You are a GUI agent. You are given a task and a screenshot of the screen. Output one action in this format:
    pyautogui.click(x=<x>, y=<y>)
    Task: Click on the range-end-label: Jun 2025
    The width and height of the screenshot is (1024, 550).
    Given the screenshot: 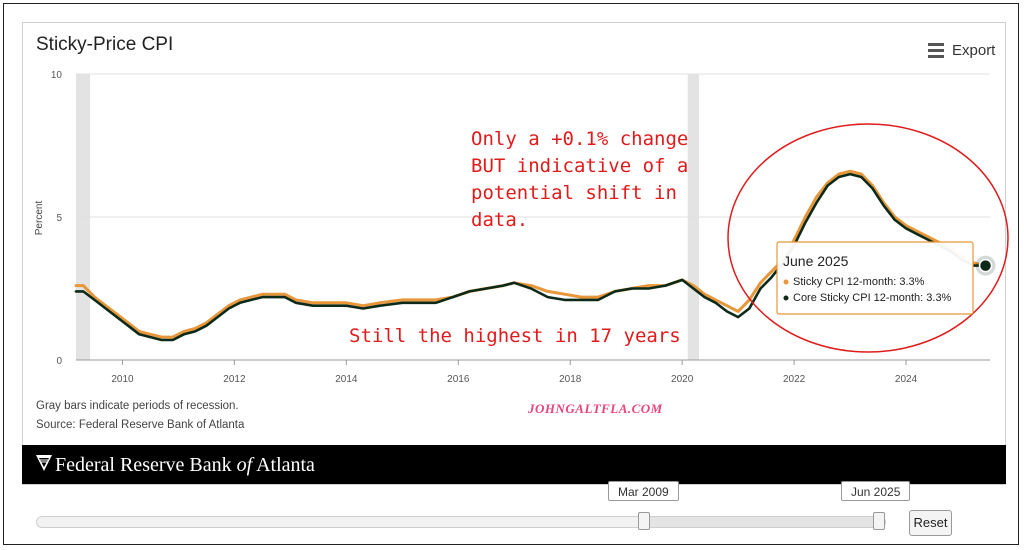 What is the action you would take?
    pyautogui.click(x=876, y=491)
    